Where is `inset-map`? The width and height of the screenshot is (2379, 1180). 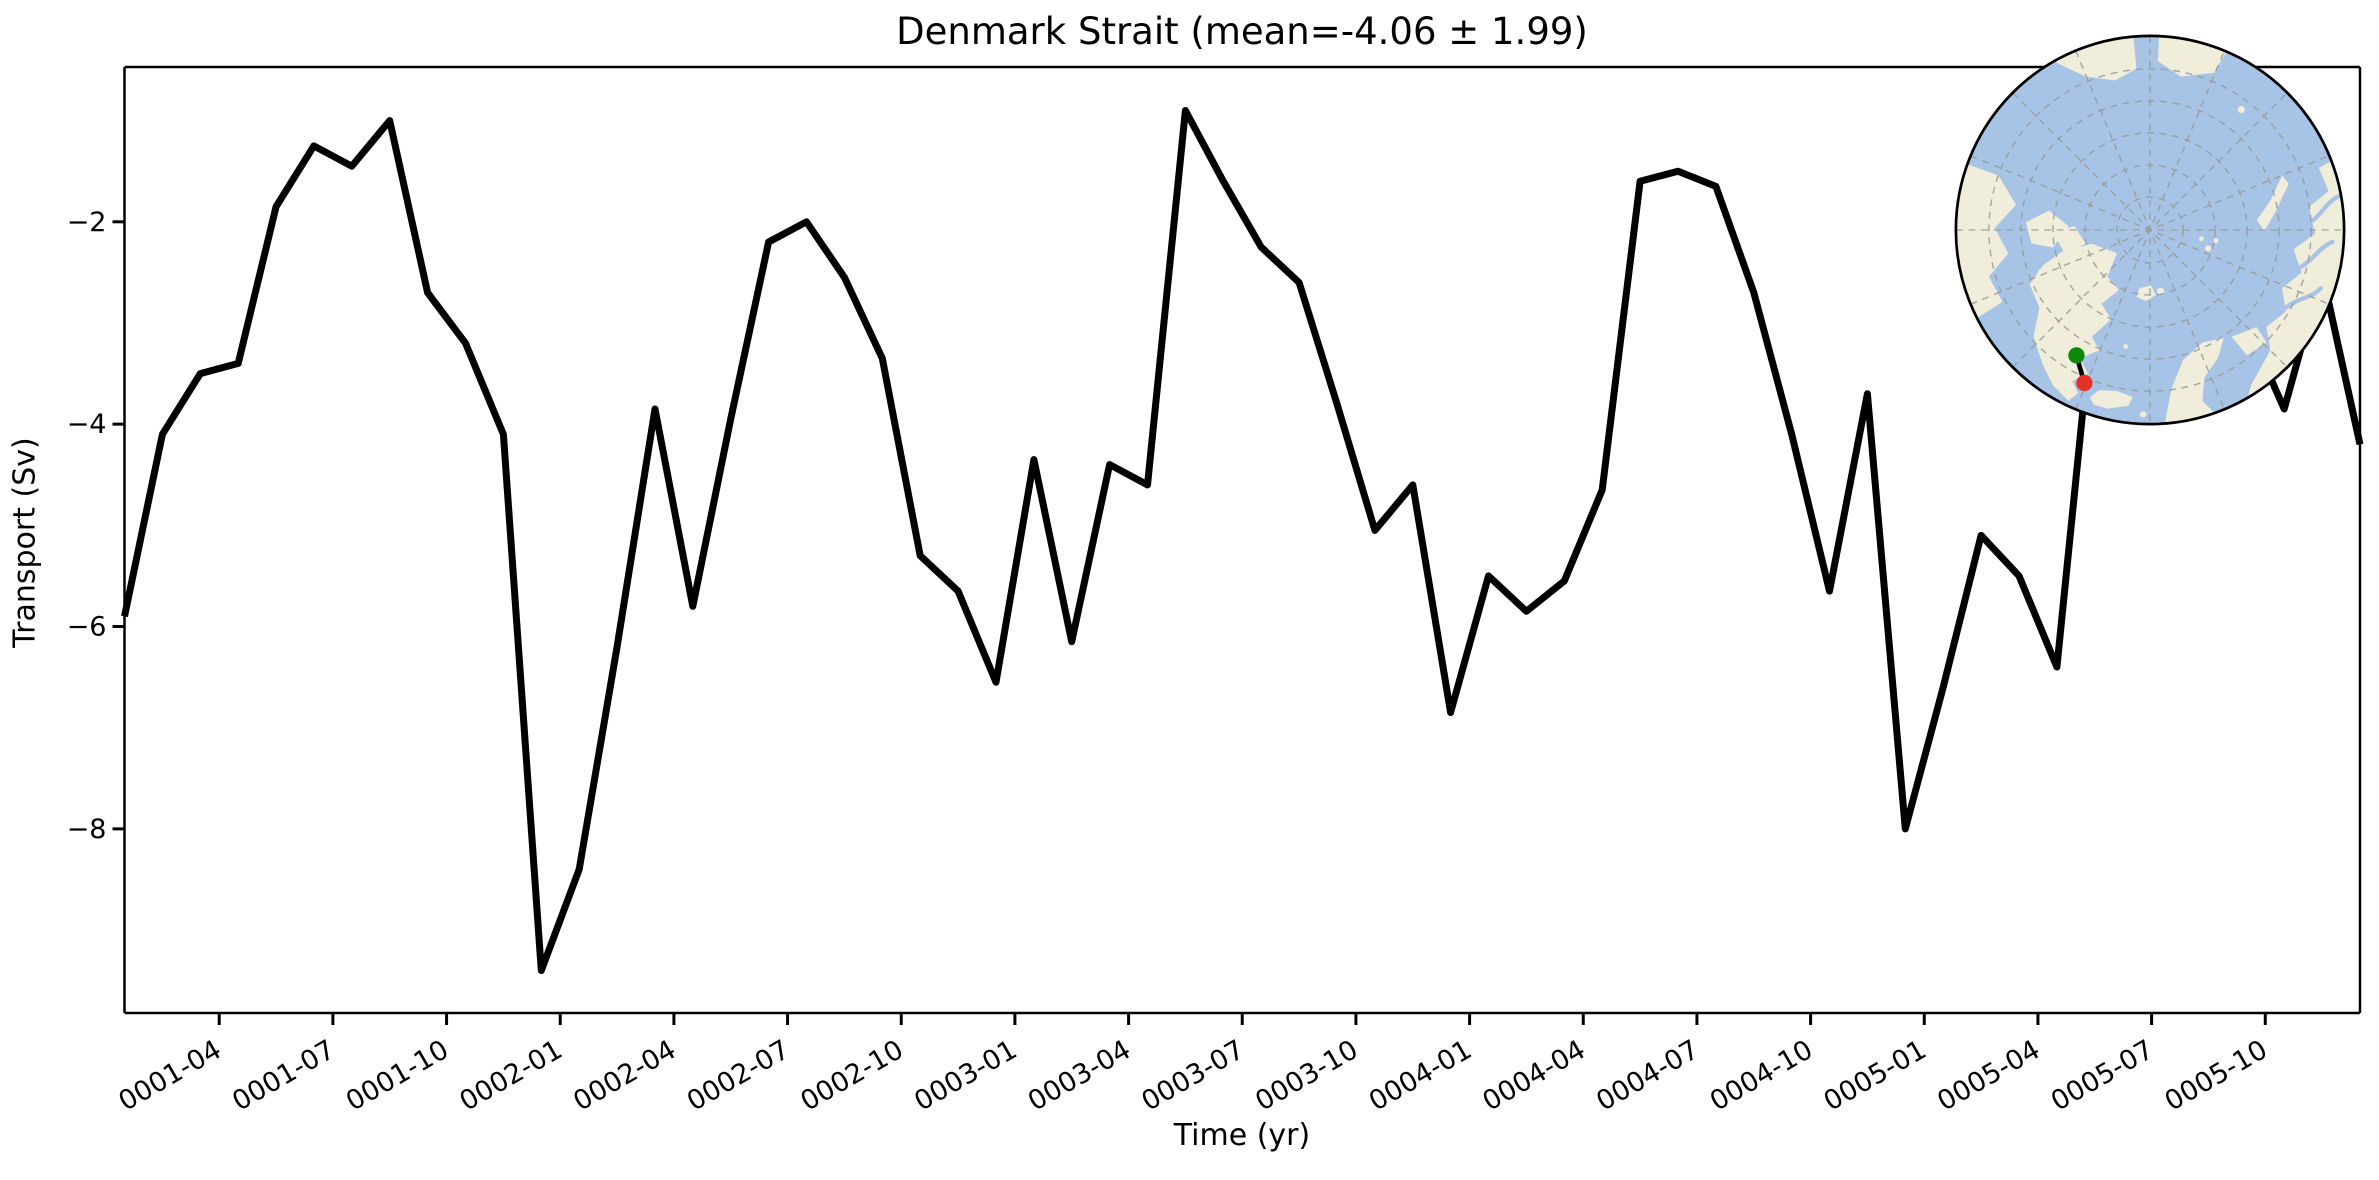
inset-map is located at coordinates (2150, 230).